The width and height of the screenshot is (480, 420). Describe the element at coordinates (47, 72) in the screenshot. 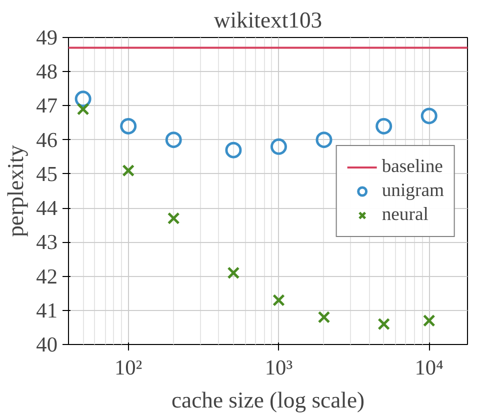

I see `y-tick-label: 48` at that location.